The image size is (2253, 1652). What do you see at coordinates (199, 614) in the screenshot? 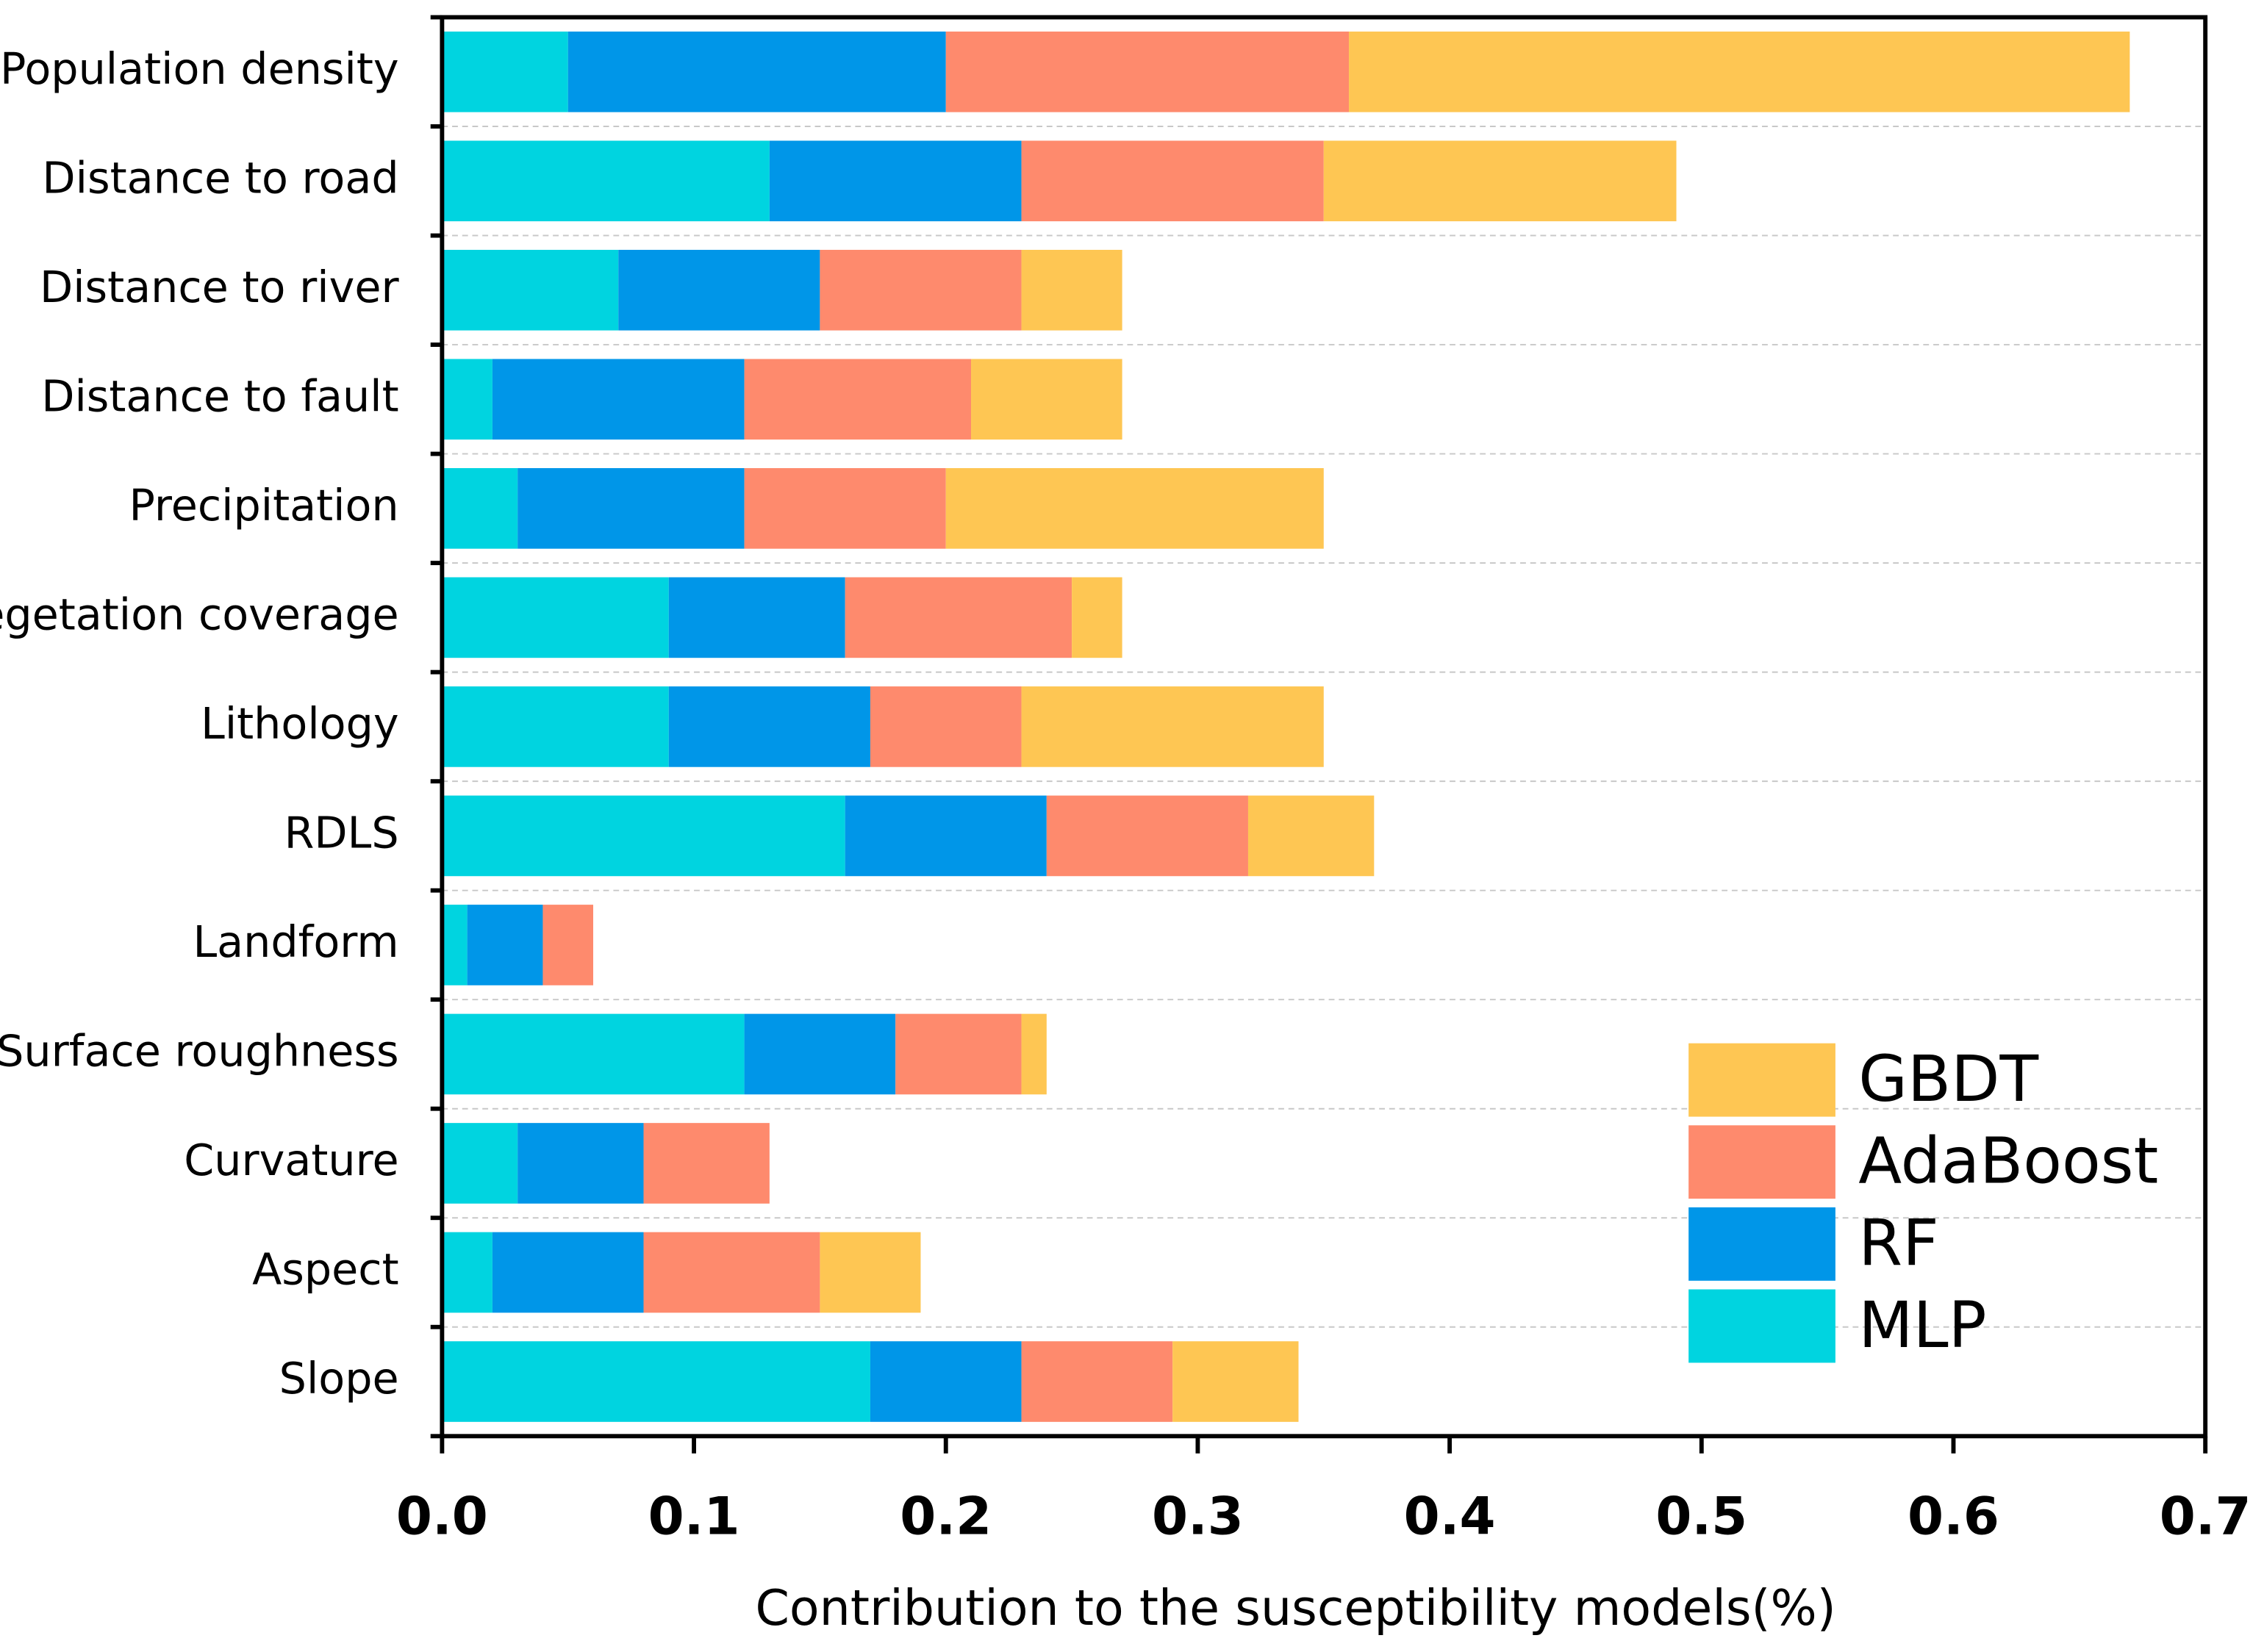
I see `category-label: Vegetation coverage` at bounding box center [199, 614].